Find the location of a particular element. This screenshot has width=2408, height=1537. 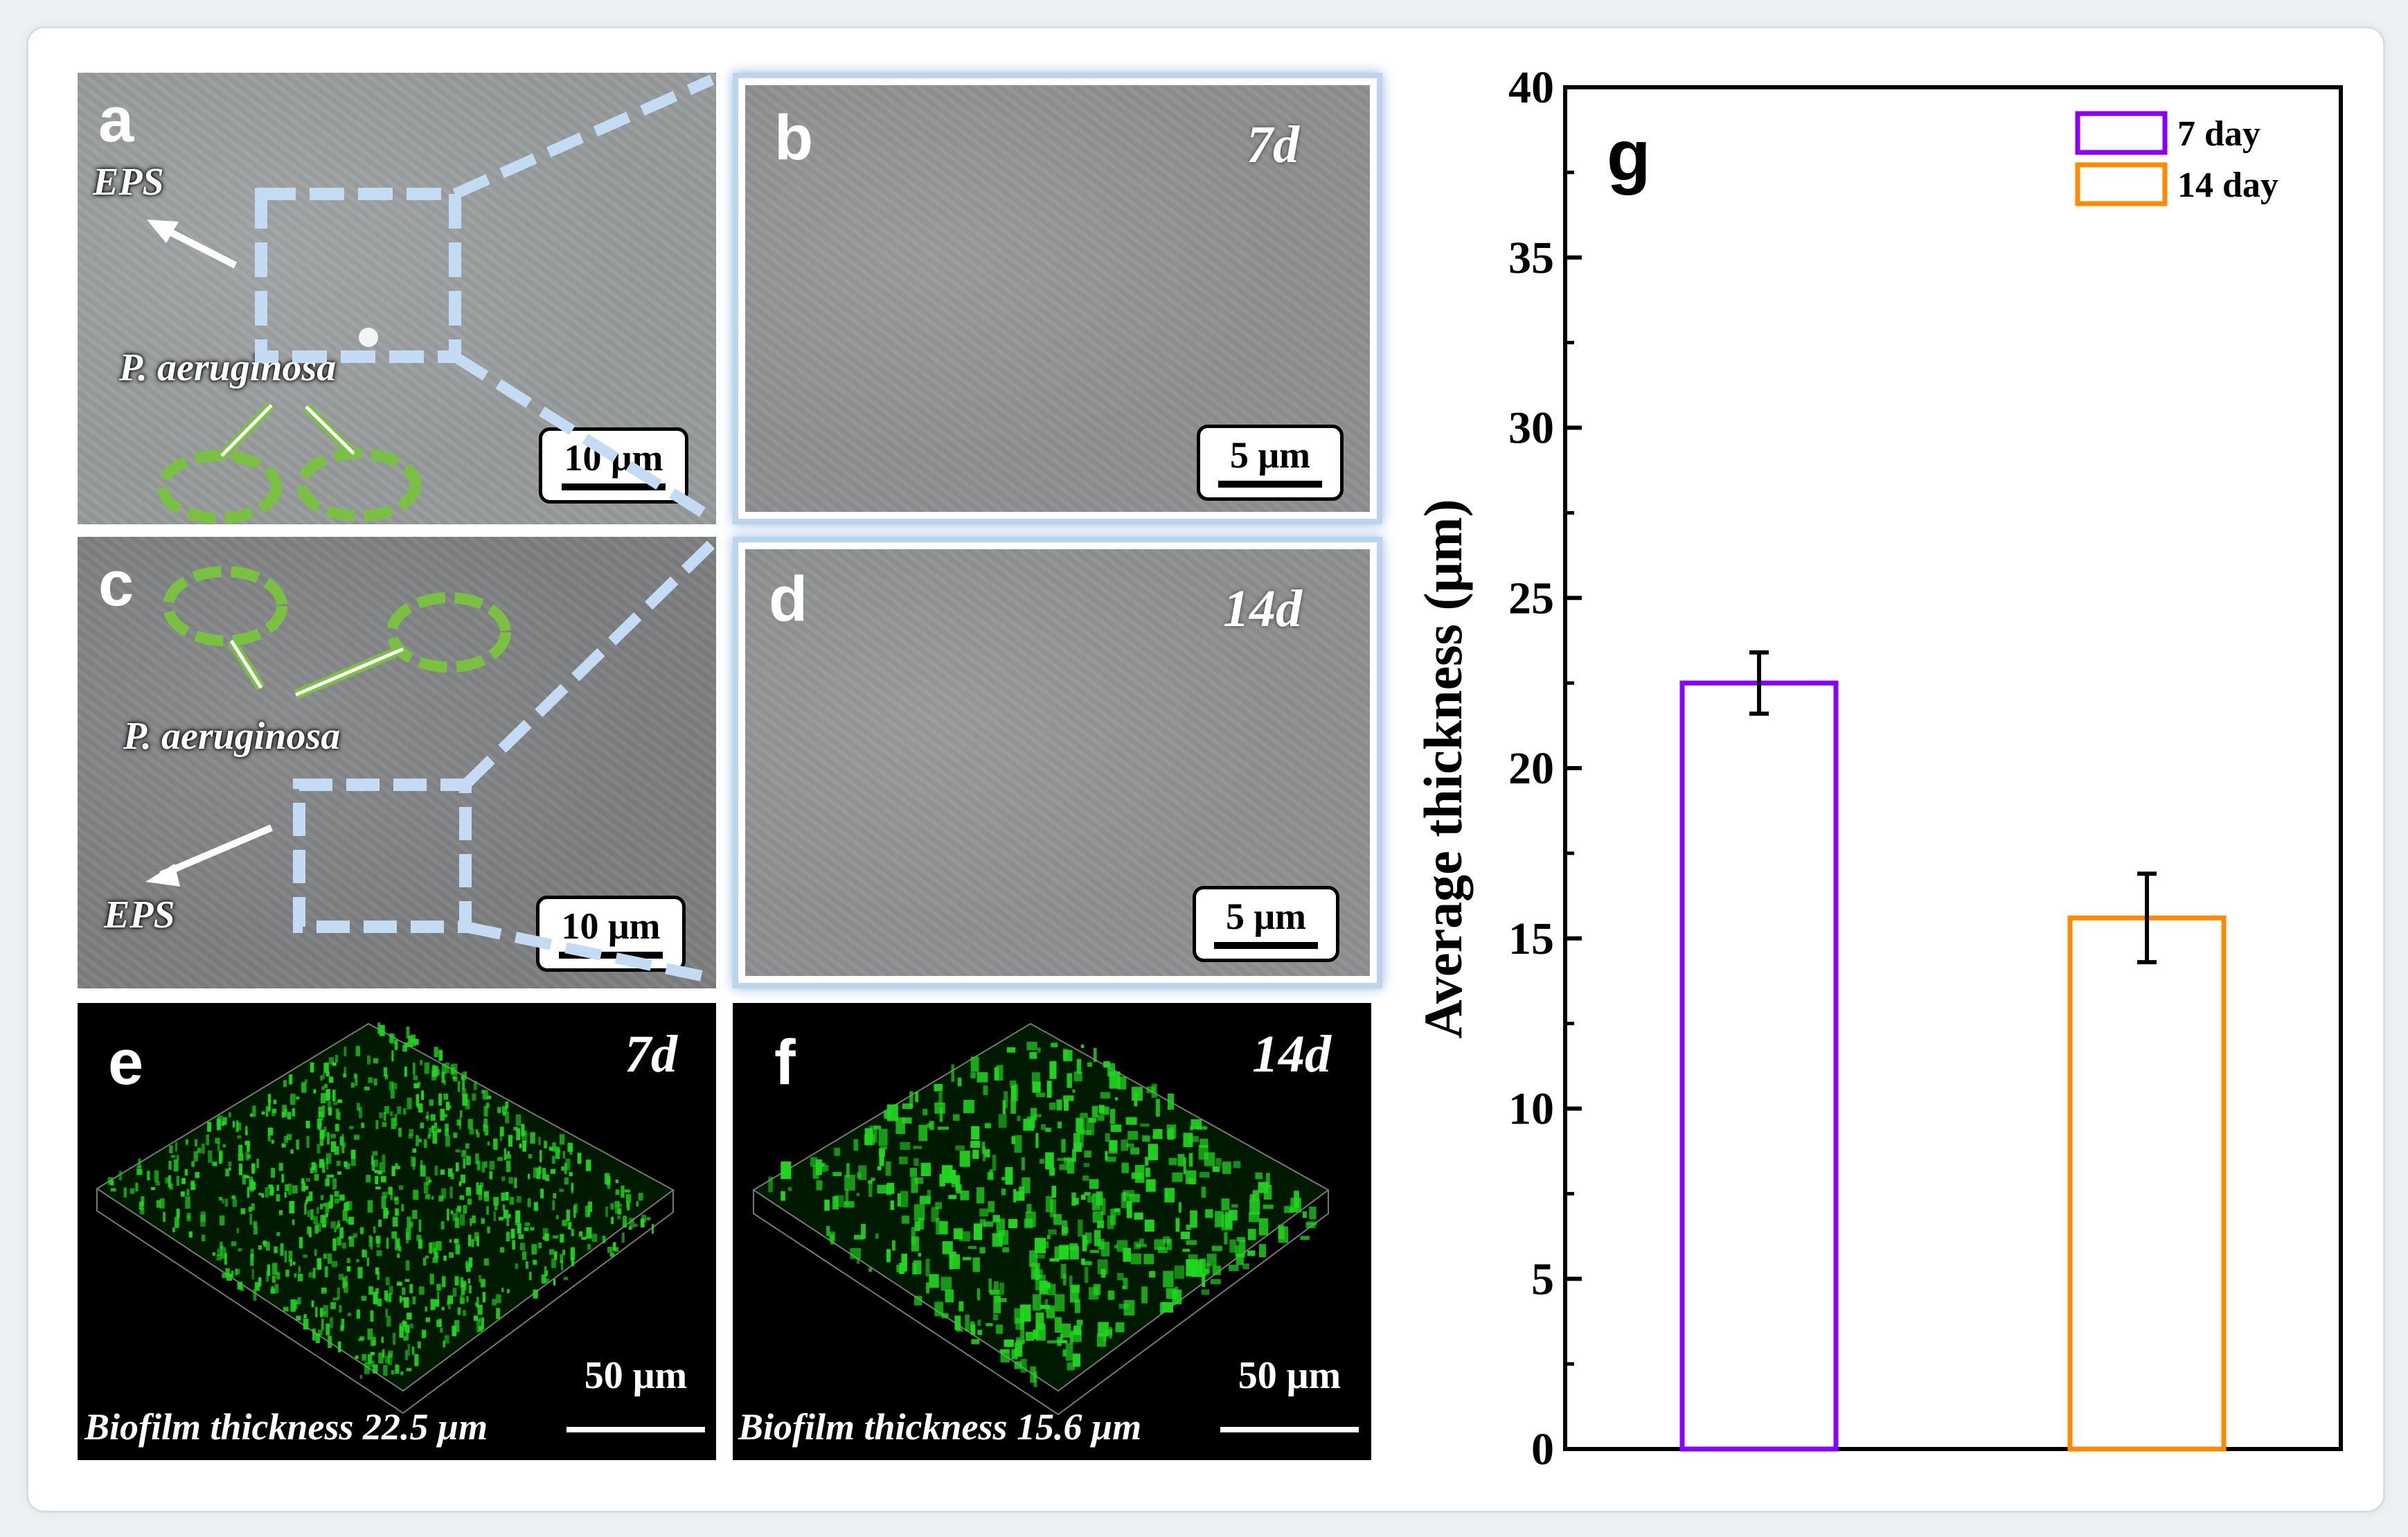

legend-swatch is located at coordinates (2121, 133).